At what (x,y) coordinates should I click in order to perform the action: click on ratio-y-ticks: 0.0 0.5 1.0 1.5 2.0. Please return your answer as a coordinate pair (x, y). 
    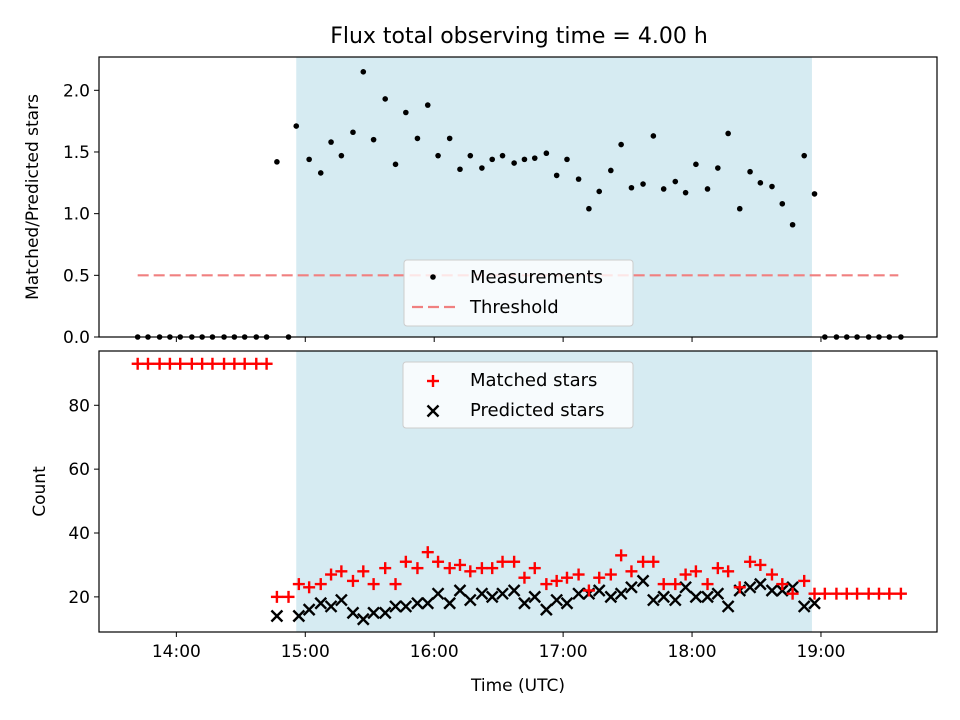
    Looking at the image, I should click on (81, 214).